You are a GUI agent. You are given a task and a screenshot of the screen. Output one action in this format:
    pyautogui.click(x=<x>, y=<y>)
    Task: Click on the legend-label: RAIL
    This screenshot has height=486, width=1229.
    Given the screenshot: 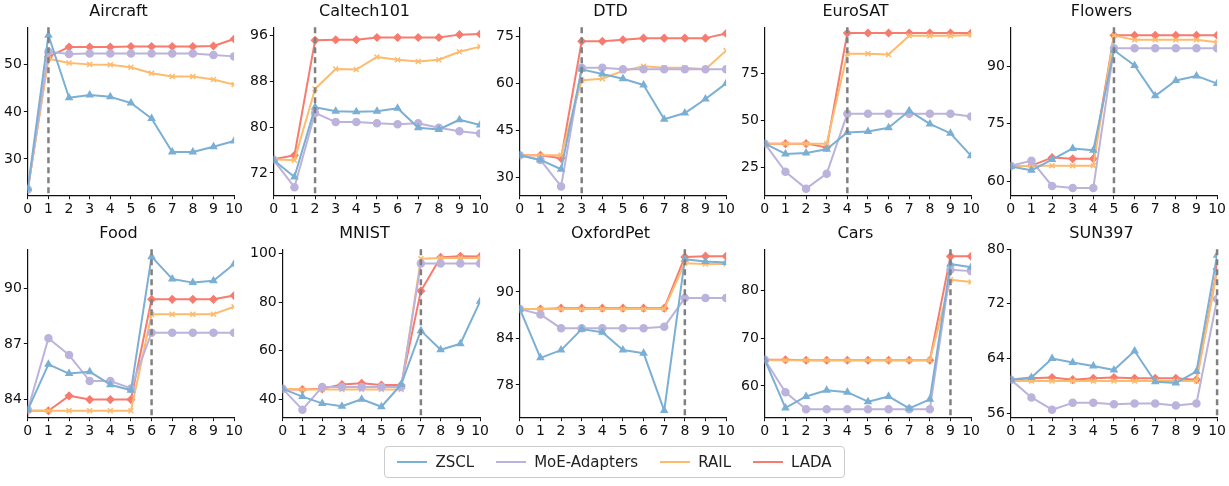 What is the action you would take?
    pyautogui.click(x=714, y=462)
    